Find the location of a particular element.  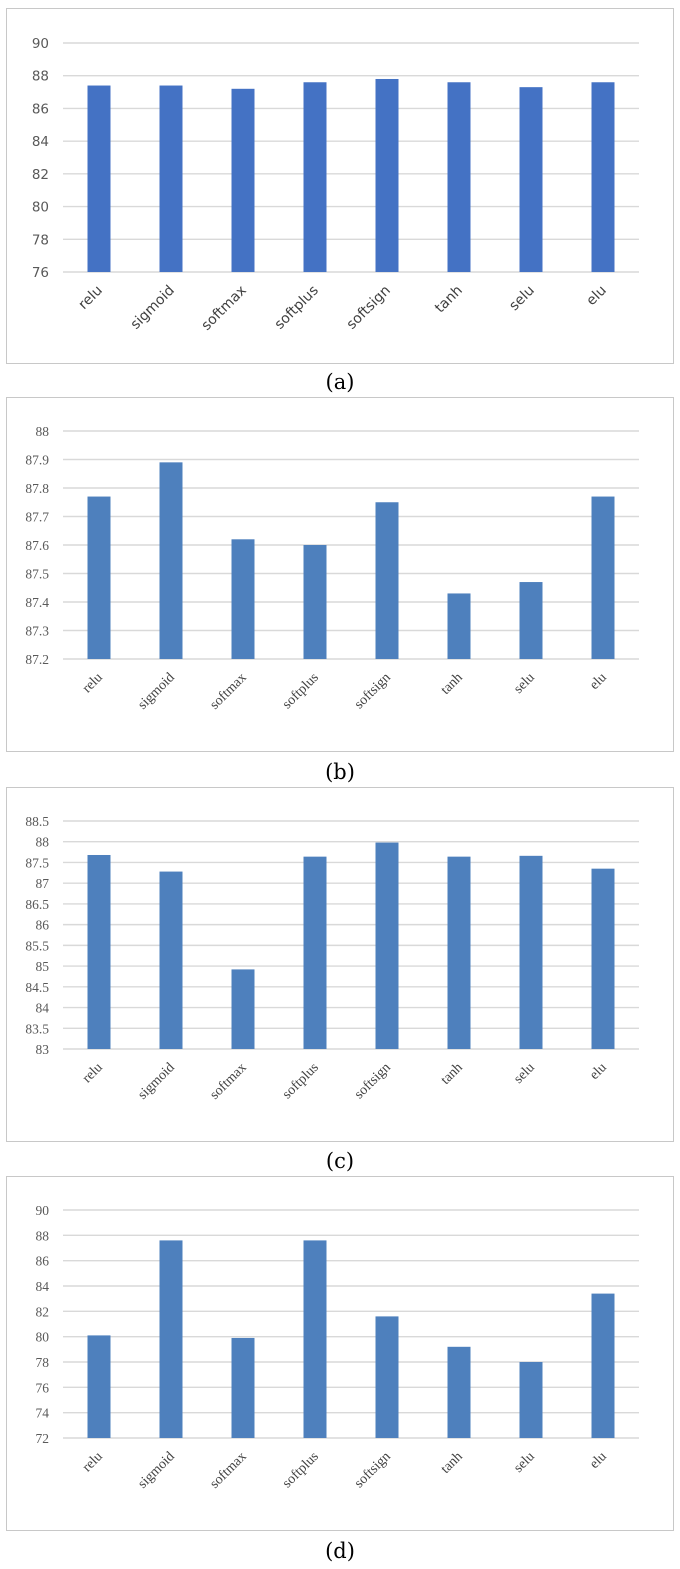

y-tick-label: 84.5 is located at coordinates (37, 987).